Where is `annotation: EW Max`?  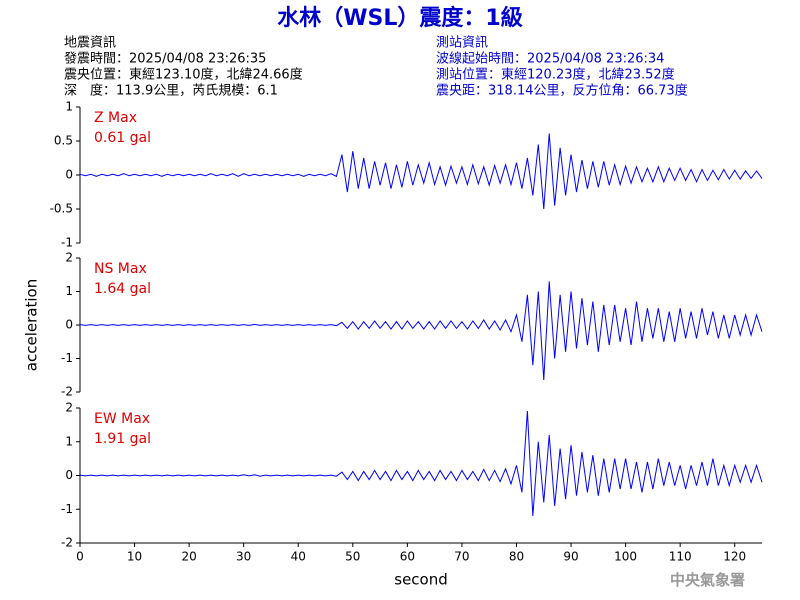 annotation: EW Max is located at coordinates (122, 419).